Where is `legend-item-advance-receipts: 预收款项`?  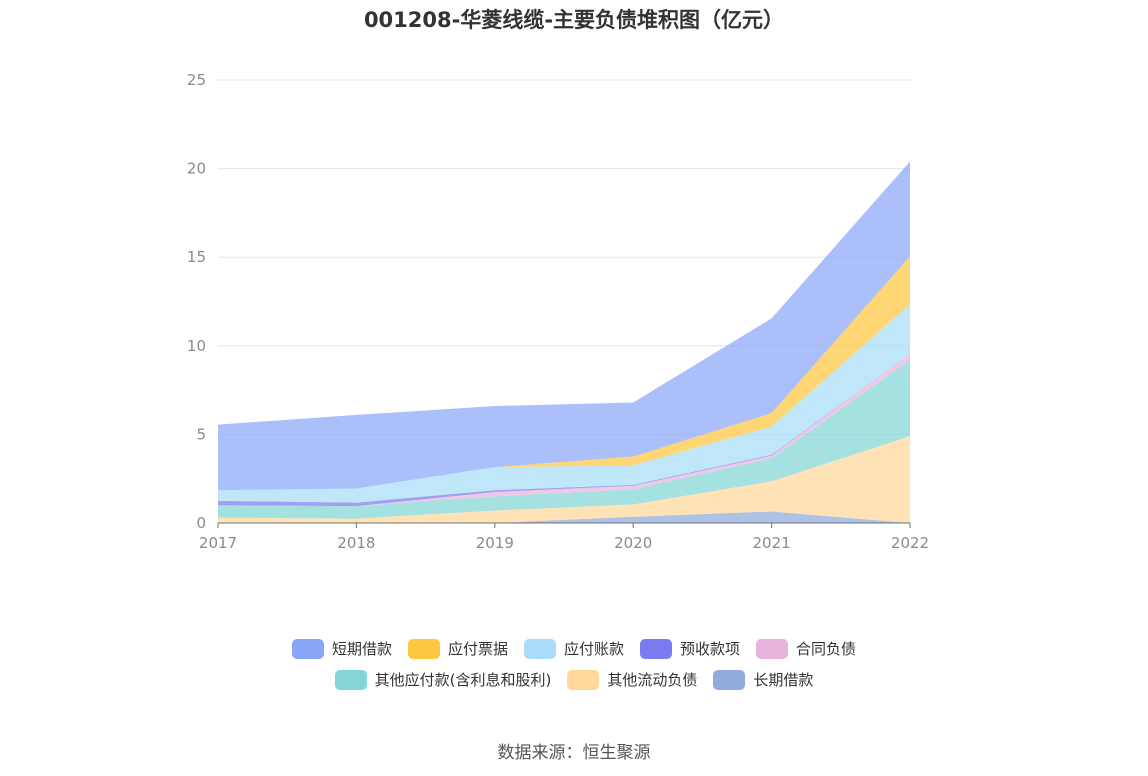 legend-item-advance-receipts: 预收款项 is located at coordinates (690, 648).